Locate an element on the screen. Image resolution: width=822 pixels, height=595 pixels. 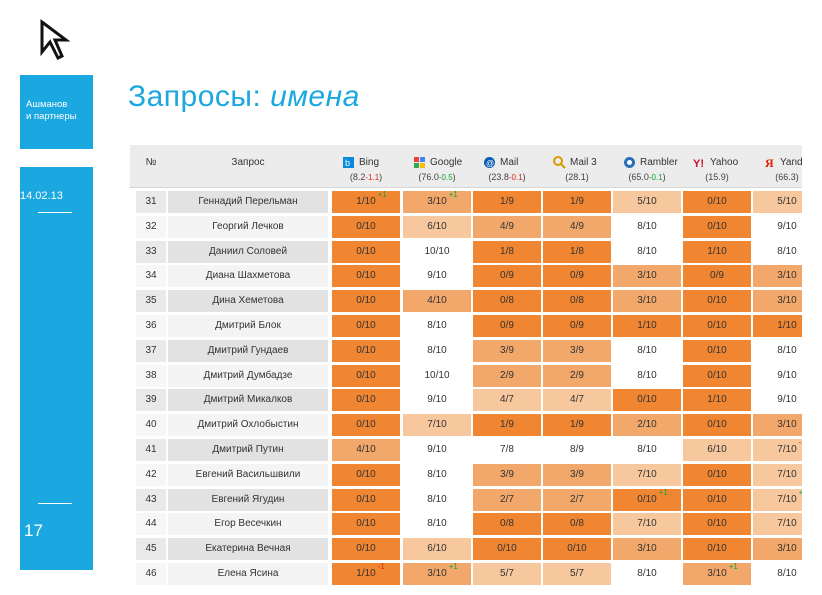
row-cell-mail-3: 1/9 is located at coordinates (577, 202).